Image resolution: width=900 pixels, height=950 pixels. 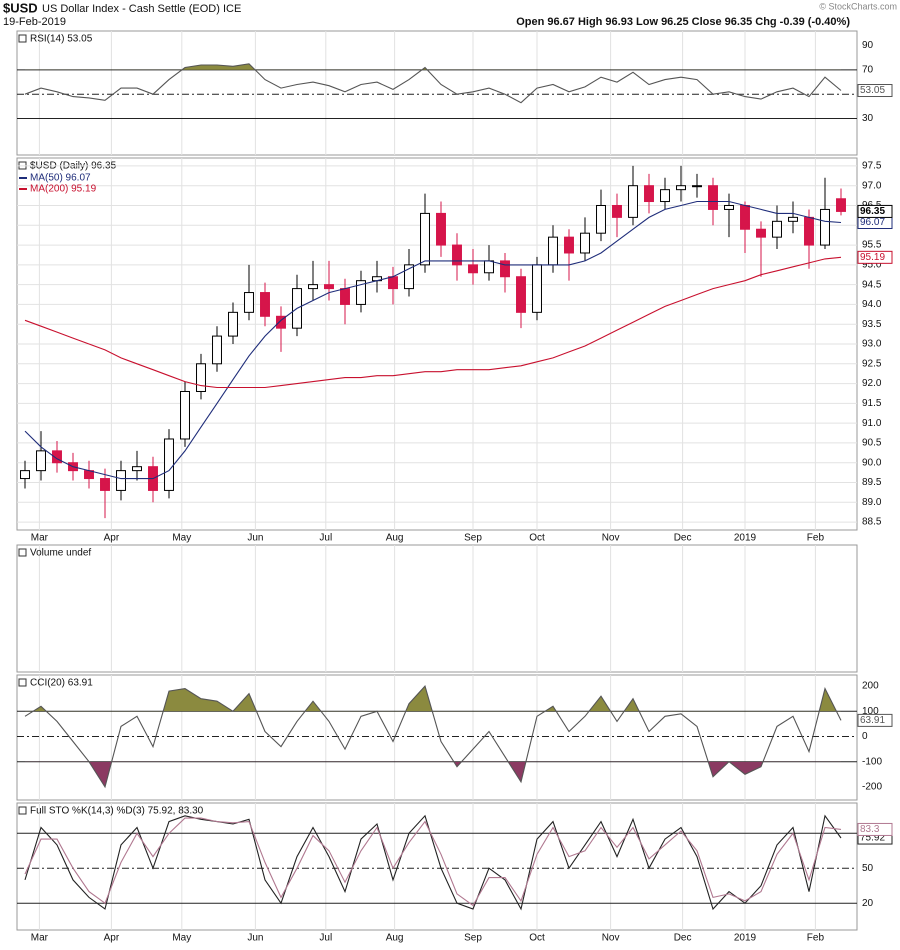 I want to click on overbought-fill, so click(x=433, y=66).